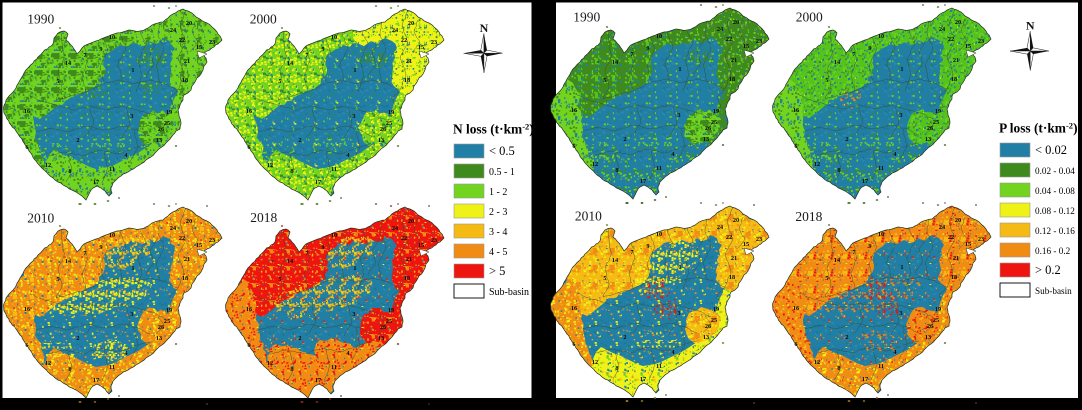 Image resolution: width=1082 pixels, height=410 pixels. What do you see at coordinates (502, 151) in the screenshot?
I see `svg-text: < 0.5` at bounding box center [502, 151].